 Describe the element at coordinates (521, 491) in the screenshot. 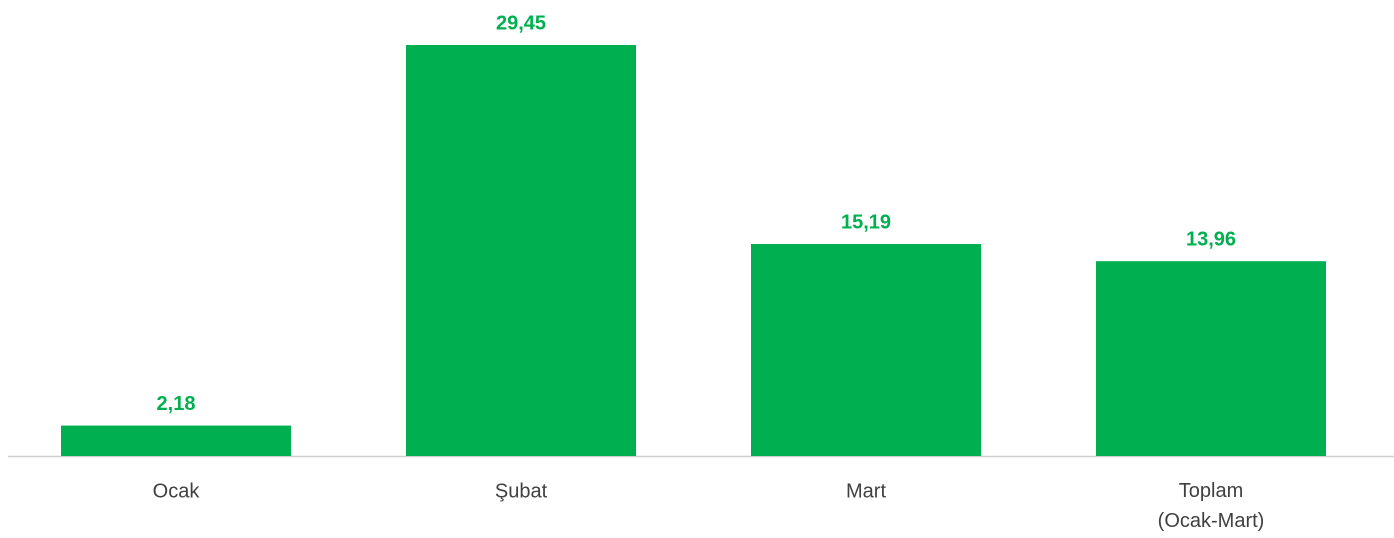

I see `x-tick-label: Şubat` at that location.